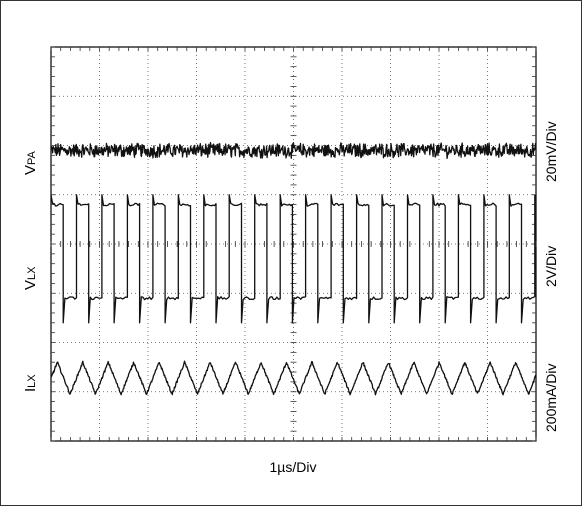  I want to click on scale-label-vlx: 2V/Div, so click(551, 266).